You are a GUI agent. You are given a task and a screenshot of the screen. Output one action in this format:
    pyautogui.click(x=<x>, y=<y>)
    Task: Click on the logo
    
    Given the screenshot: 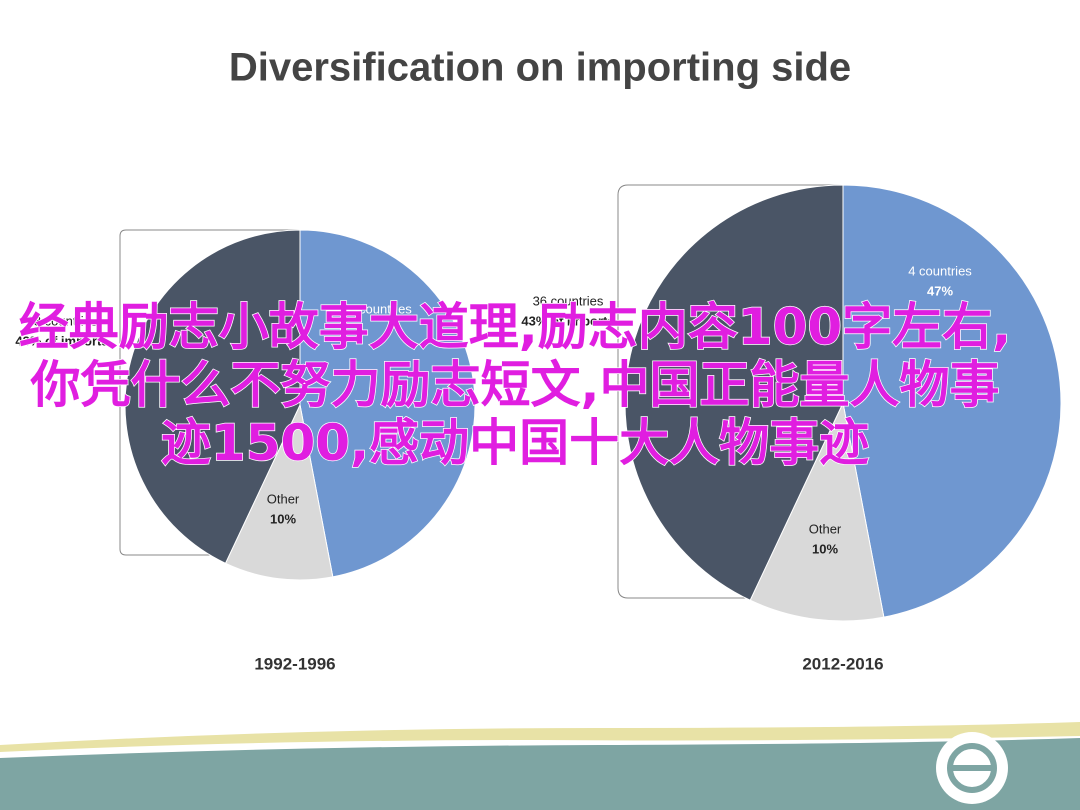 What is the action you would take?
    pyautogui.click(x=972, y=768)
    